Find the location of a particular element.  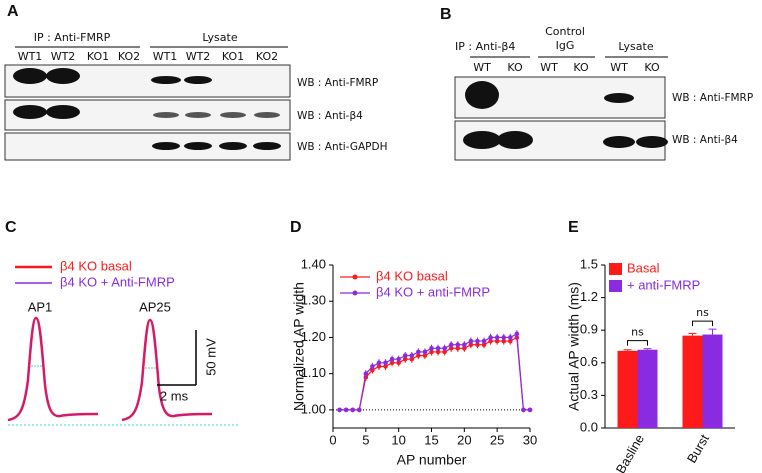

x-tick-label: 30 is located at coordinates (530, 439).